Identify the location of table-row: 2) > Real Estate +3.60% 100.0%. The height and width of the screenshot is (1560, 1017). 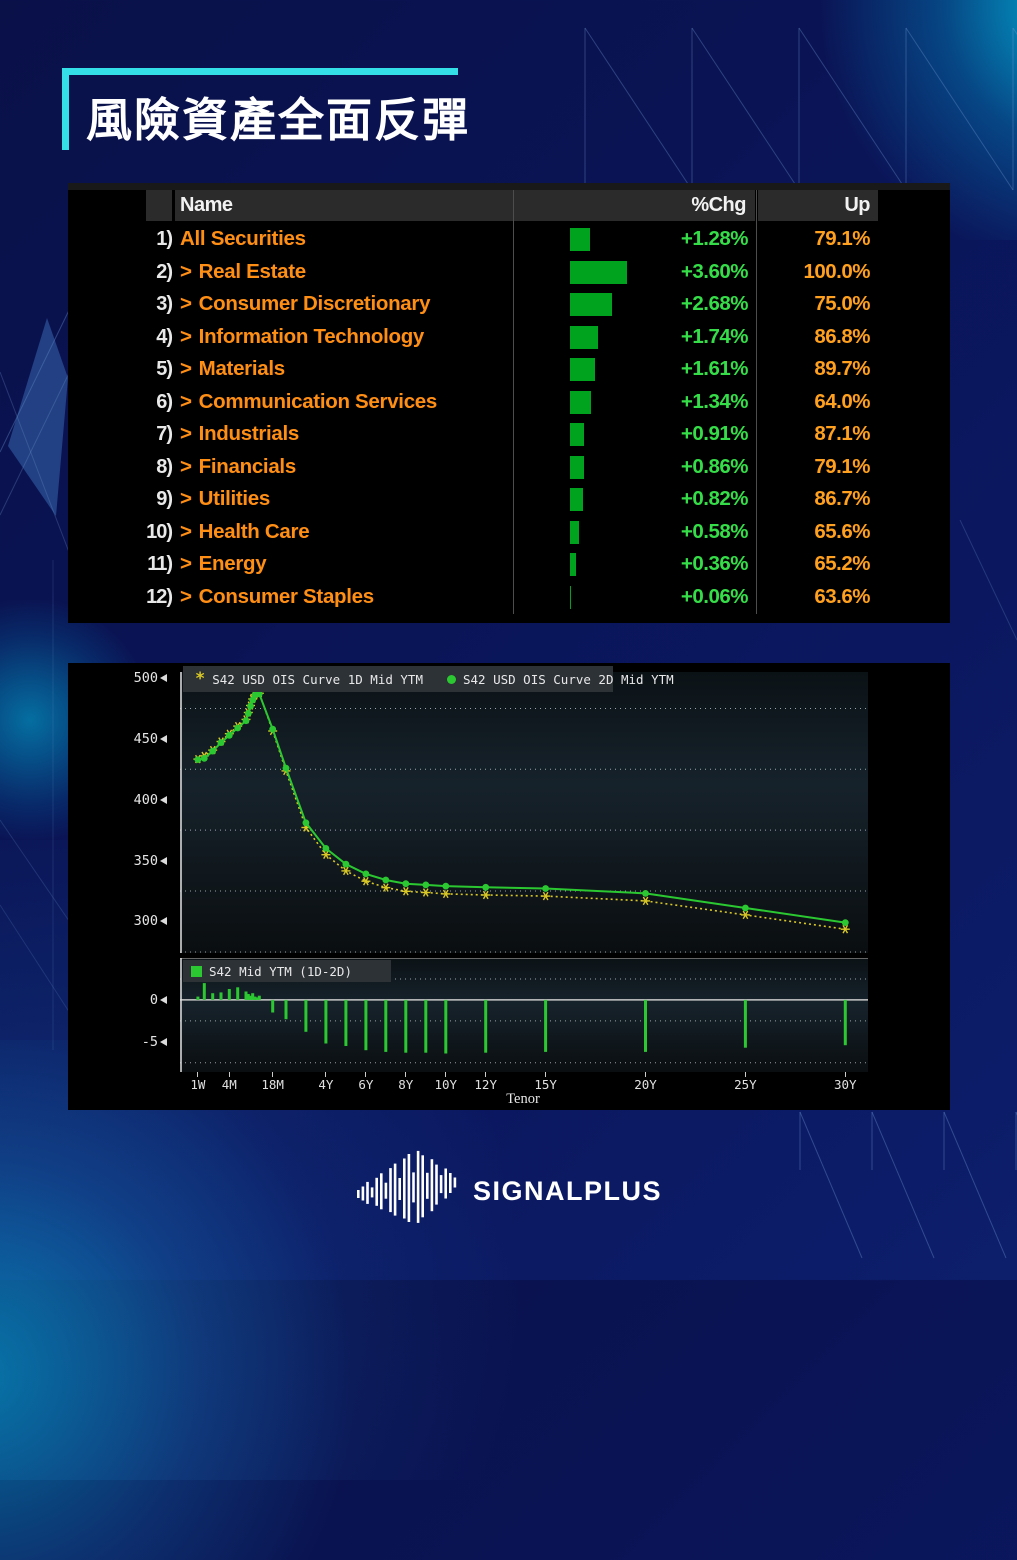
(509, 272).